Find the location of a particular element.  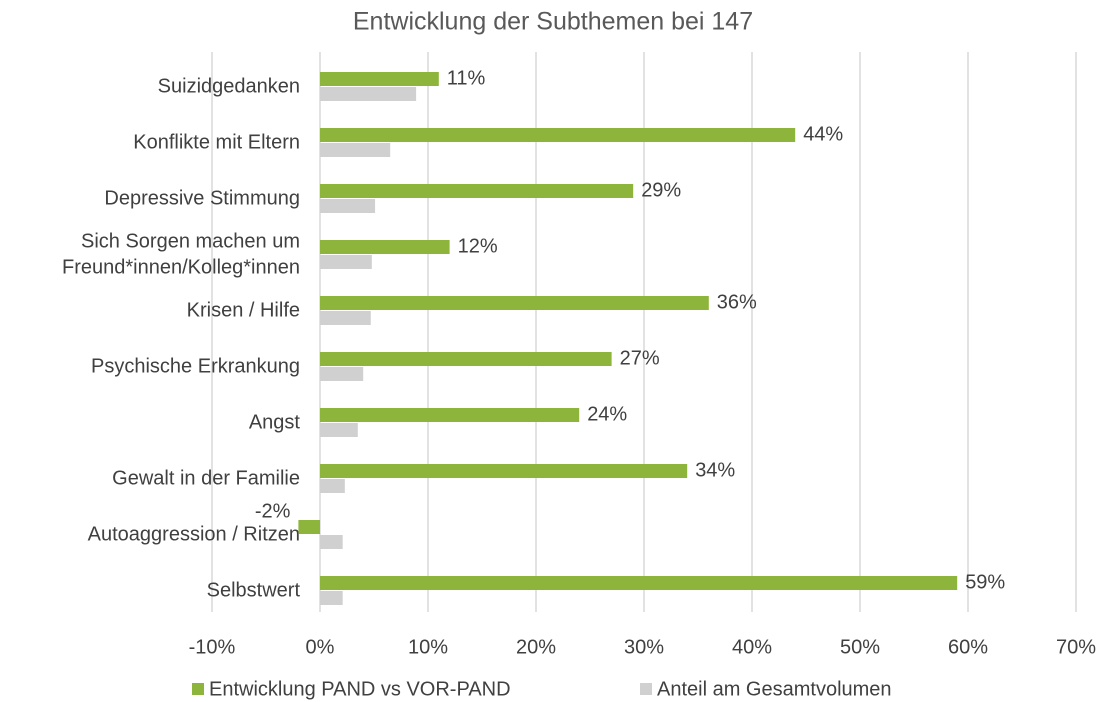

y-tick-label: Angst is located at coordinates (275, 422).